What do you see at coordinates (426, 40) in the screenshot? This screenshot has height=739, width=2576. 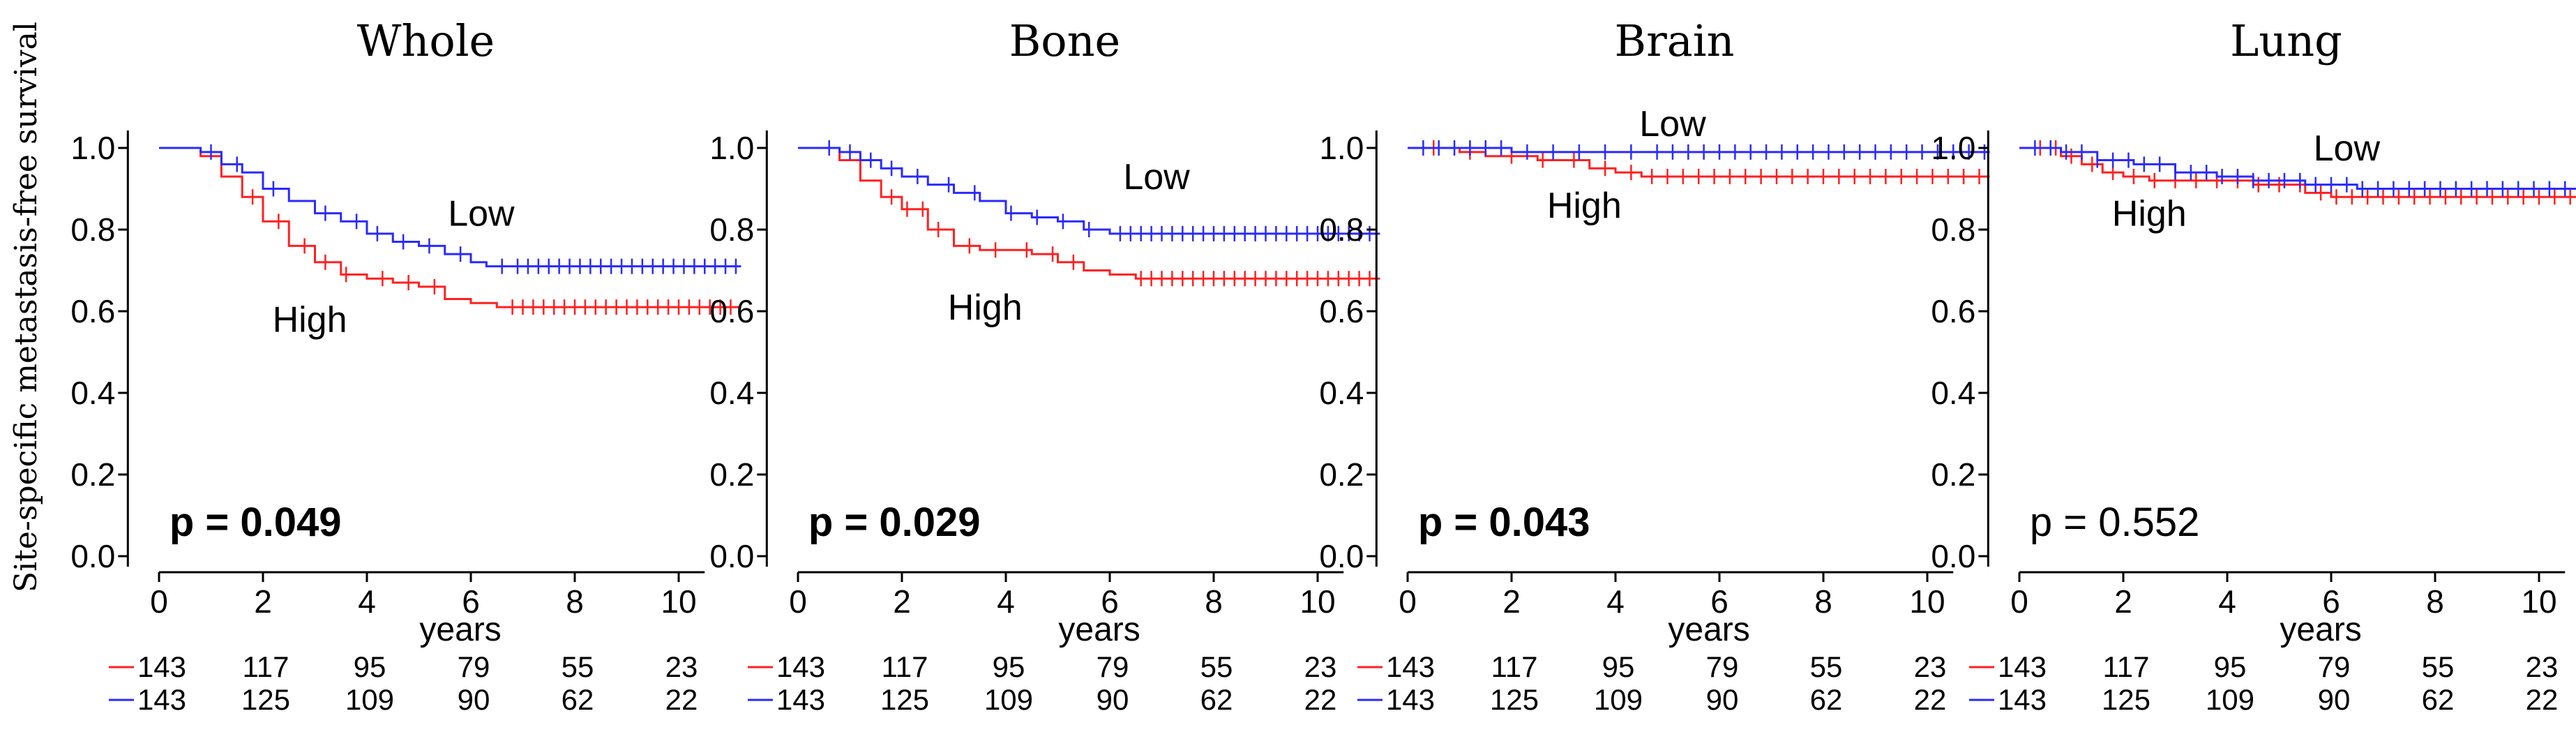 I see `panel-title: Whole` at bounding box center [426, 40].